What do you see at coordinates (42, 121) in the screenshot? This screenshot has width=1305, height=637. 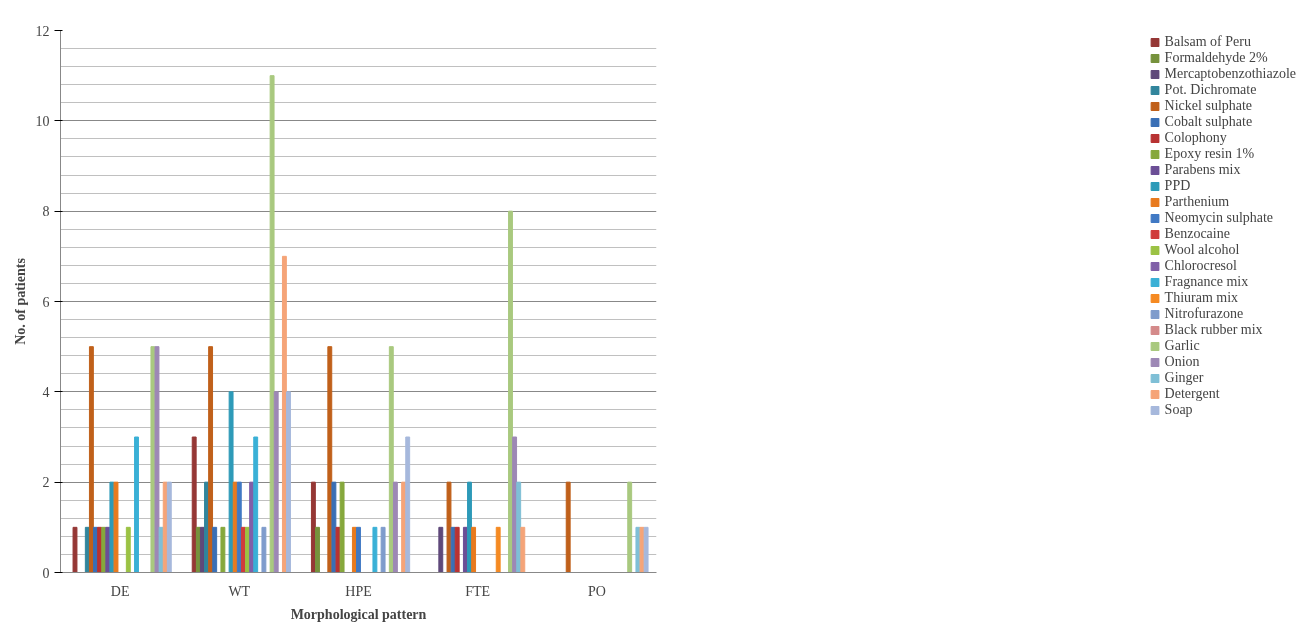 I see `y-tick-label: 10` at bounding box center [42, 121].